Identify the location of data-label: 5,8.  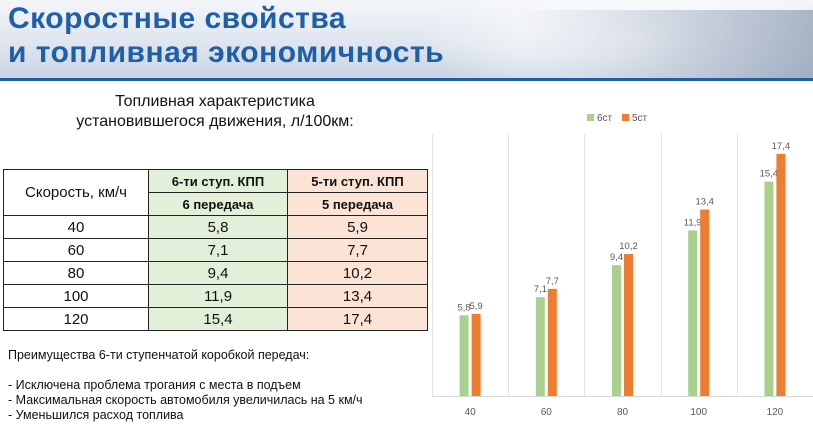
(463, 307).